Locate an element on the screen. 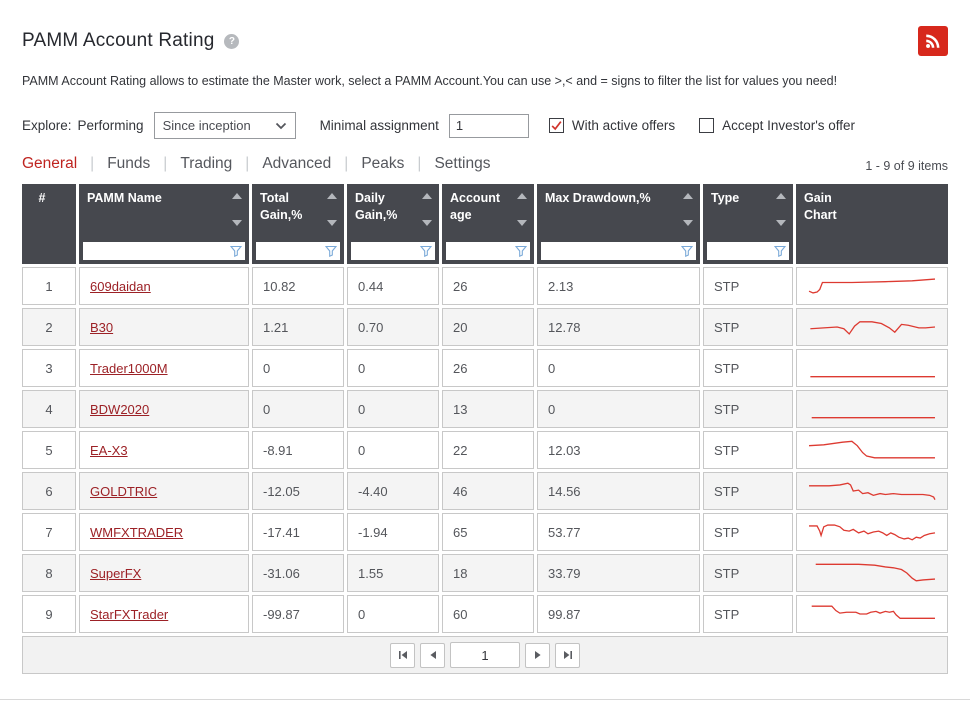 This screenshot has height=708, width=970. last-page-button is located at coordinates (567, 655).